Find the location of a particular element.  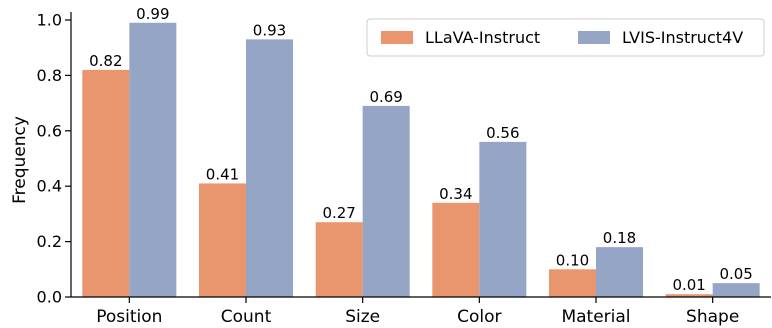

y-tick-label: 0.0 is located at coordinates (49, 297).